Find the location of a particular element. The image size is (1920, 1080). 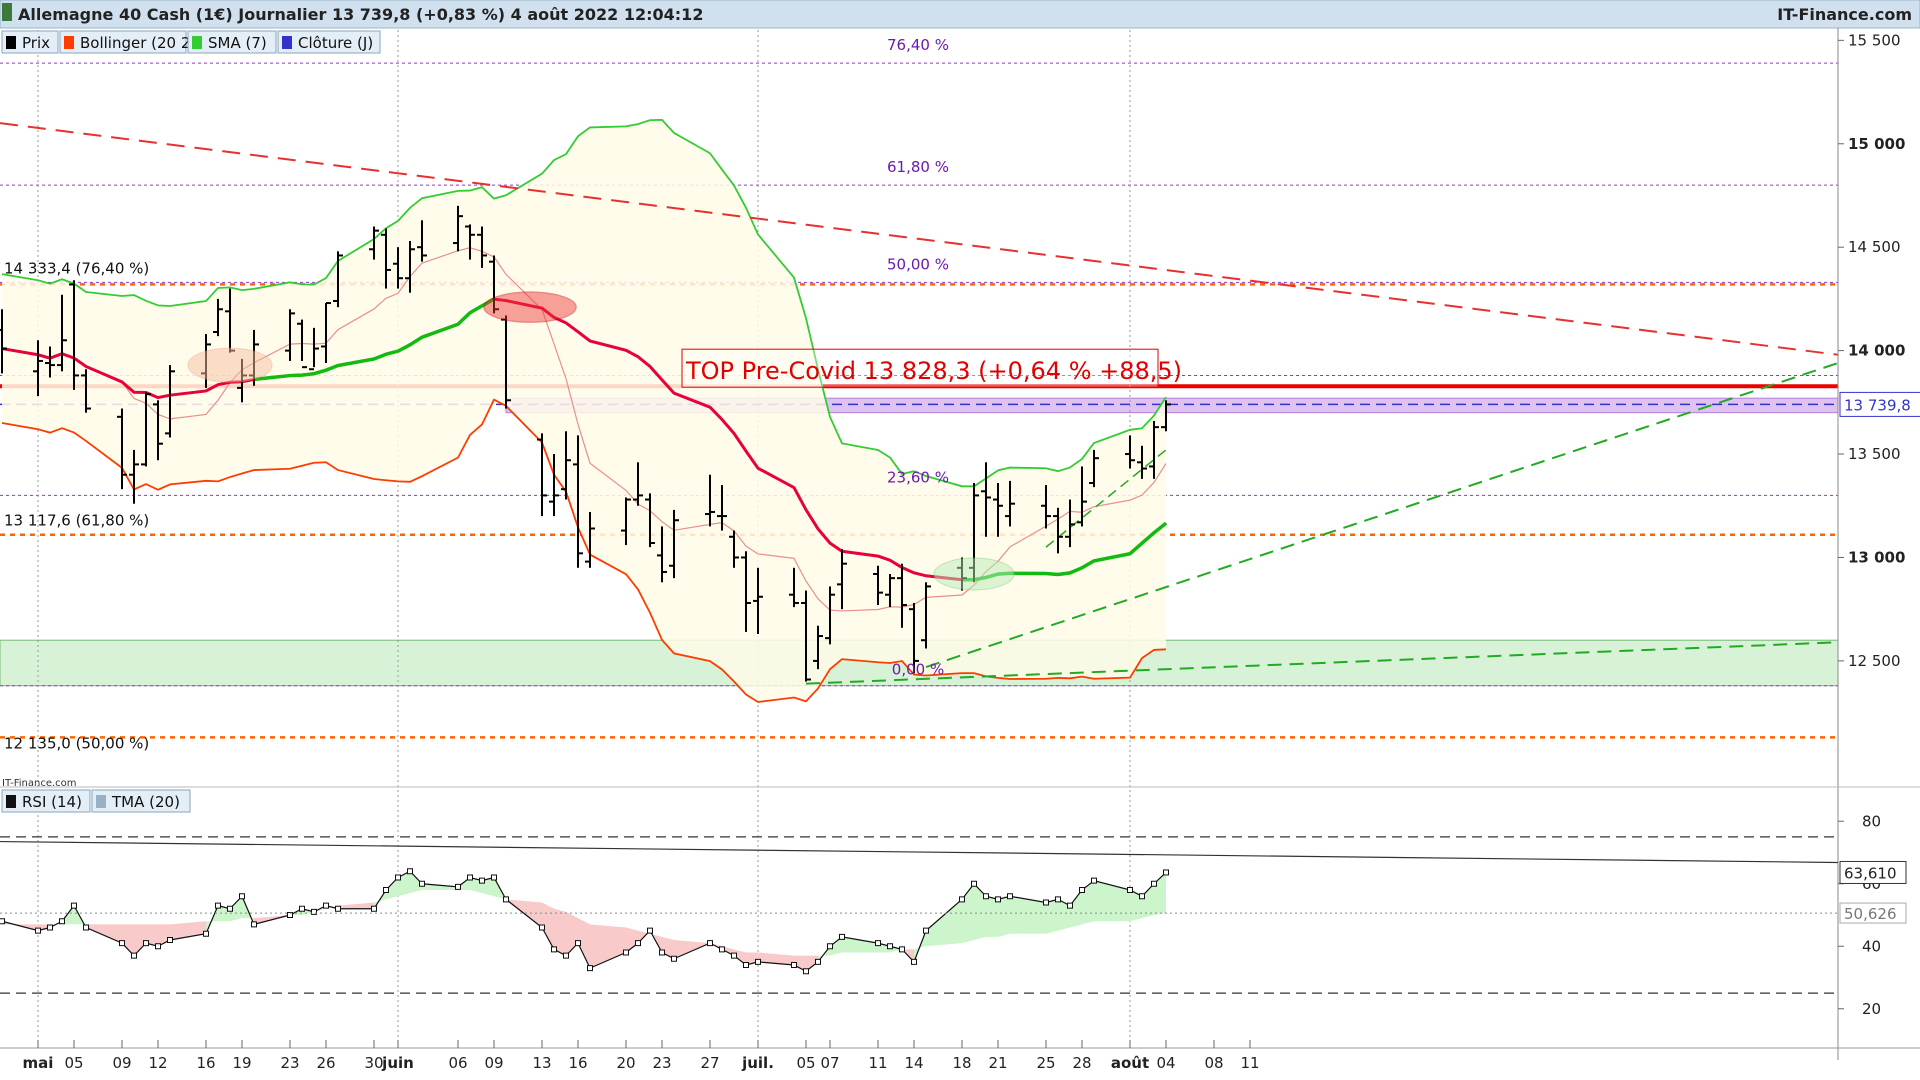

rsi-value-label: 63,610 is located at coordinates (1870, 873).